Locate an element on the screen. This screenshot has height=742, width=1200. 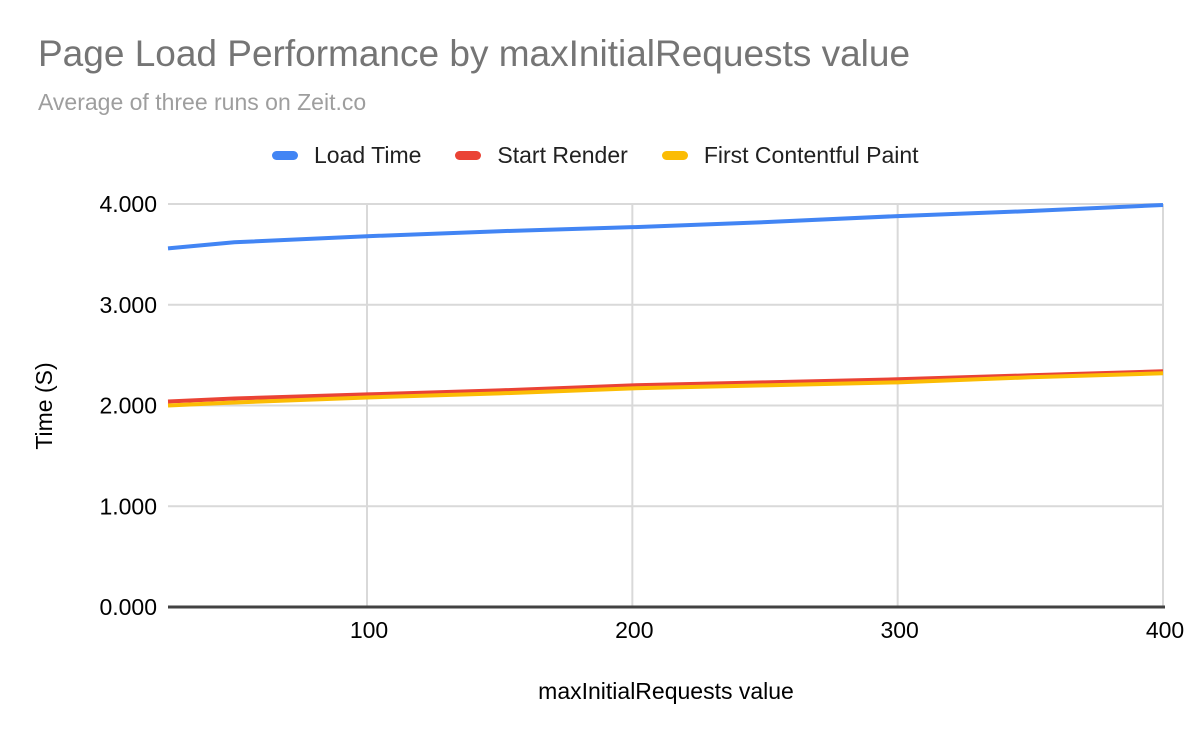
legend-label-first-contentful-paint: First Contentful Paint is located at coordinates (811, 155).